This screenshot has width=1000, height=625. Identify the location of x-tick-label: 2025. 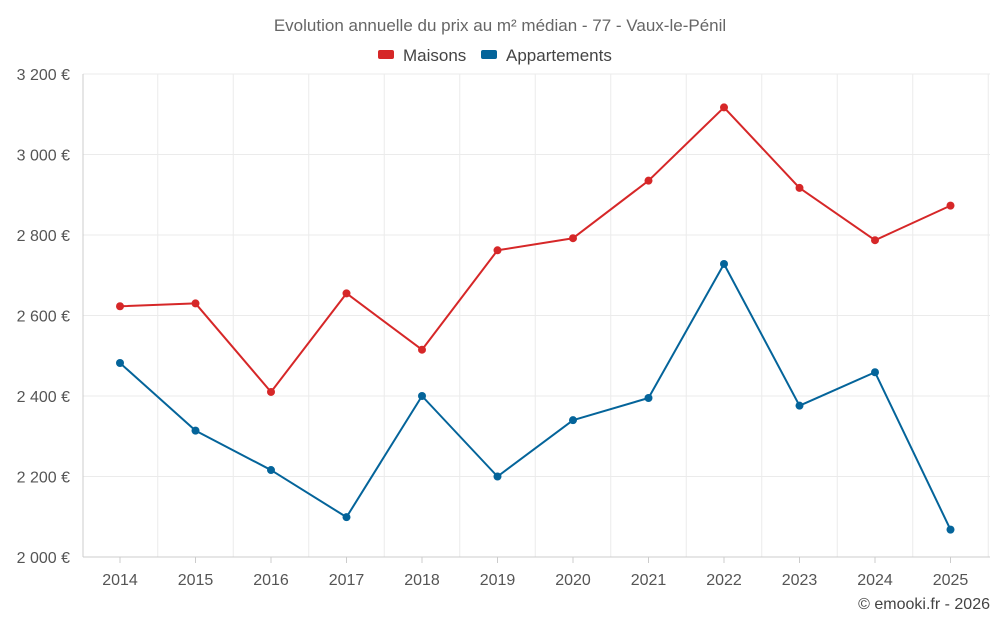
(951, 580).